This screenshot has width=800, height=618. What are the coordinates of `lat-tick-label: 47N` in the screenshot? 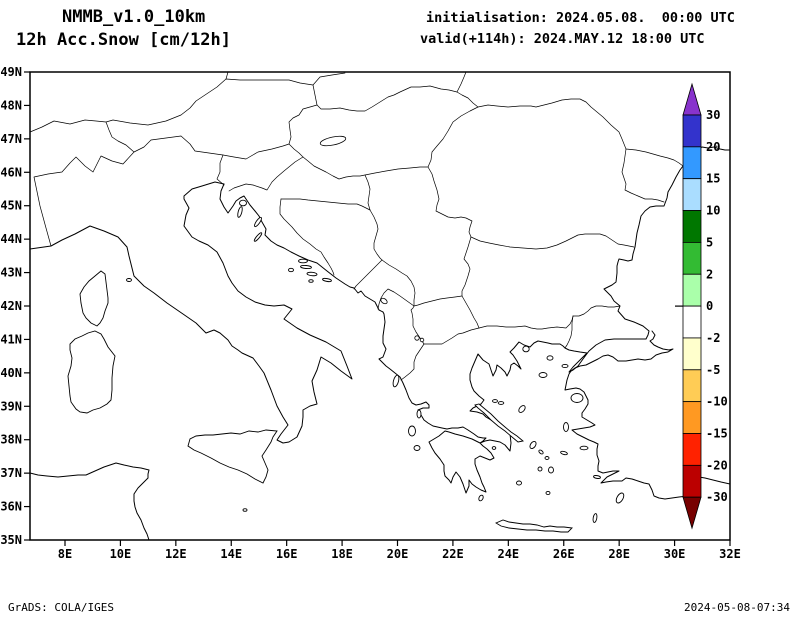 It's located at (11, 139).